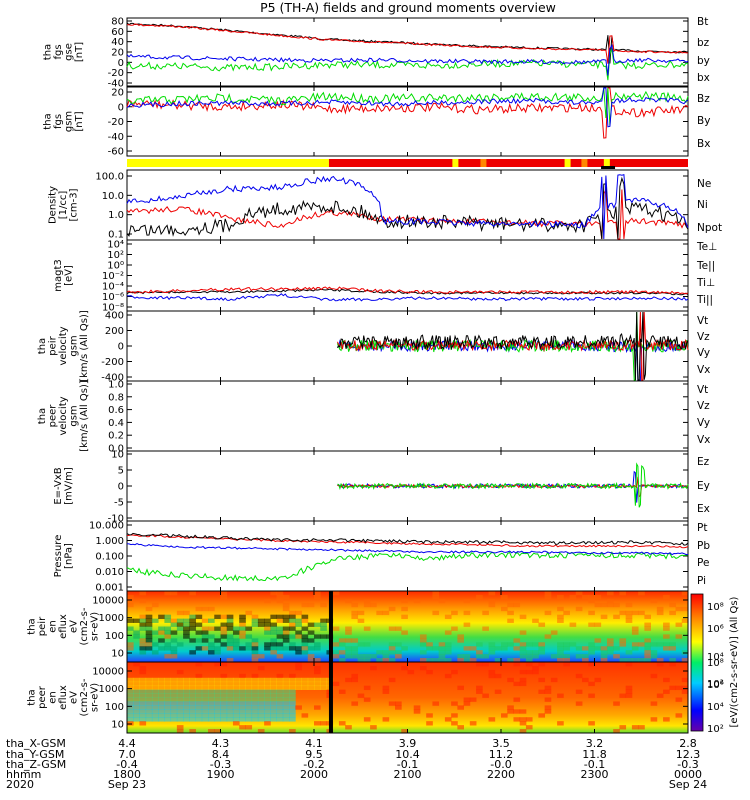  Describe the element at coordinates (42, 346) in the screenshot. I see `ylabel-line: tha` at that location.